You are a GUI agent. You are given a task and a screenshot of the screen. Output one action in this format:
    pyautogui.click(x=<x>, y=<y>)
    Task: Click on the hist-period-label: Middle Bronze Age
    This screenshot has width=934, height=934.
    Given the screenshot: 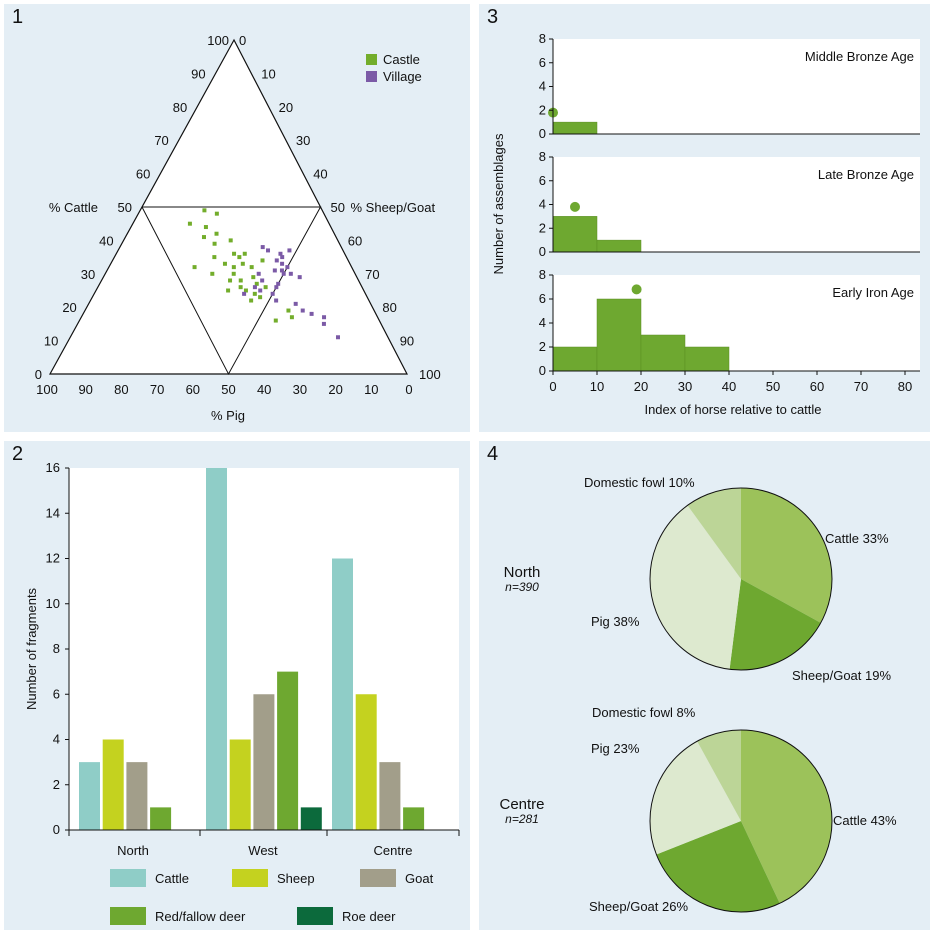 What is the action you would take?
    pyautogui.click(x=859, y=56)
    